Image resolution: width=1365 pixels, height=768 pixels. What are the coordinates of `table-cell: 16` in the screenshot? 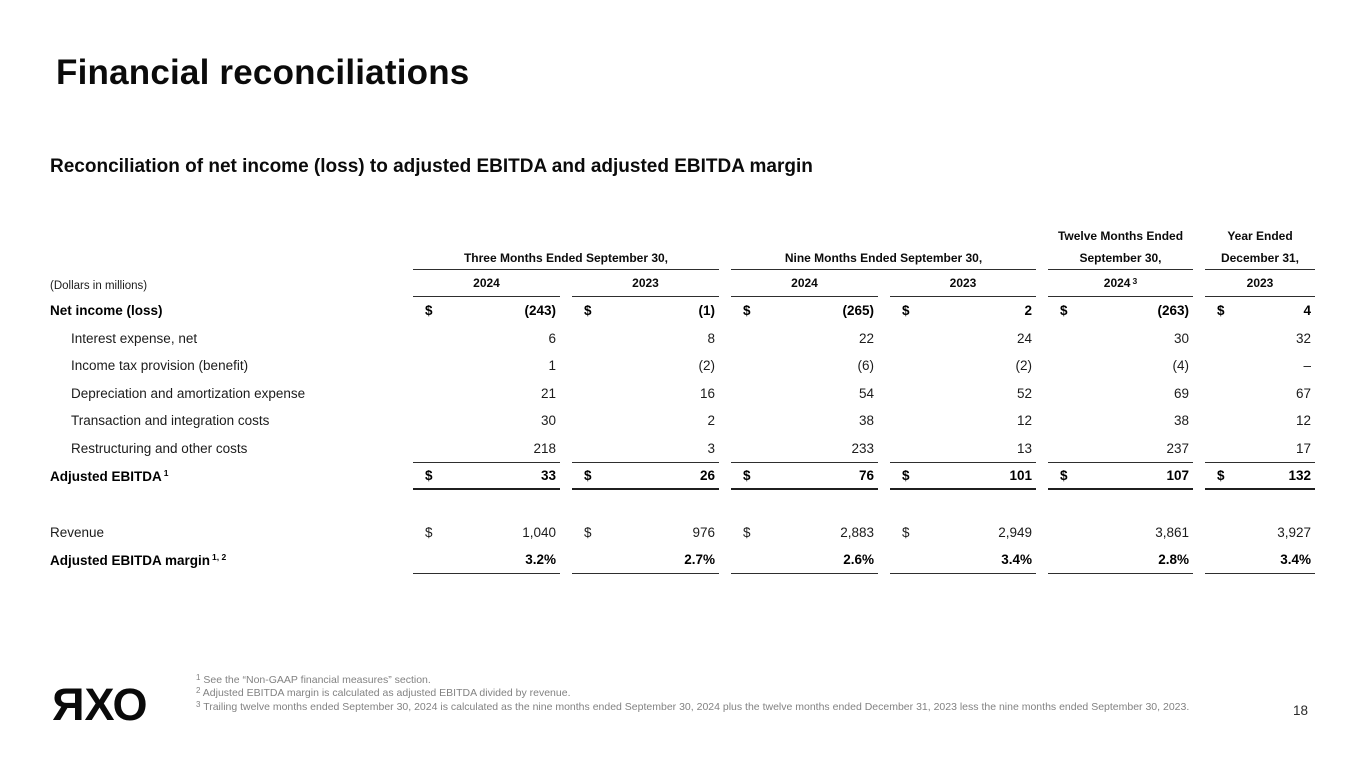 It's located at (707, 393).